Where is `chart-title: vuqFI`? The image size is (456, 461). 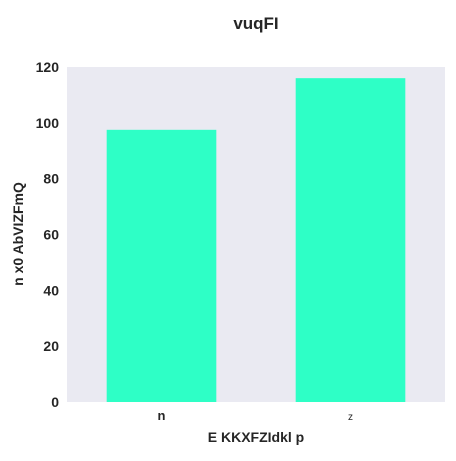 chart-title: vuqFI is located at coordinates (255, 23).